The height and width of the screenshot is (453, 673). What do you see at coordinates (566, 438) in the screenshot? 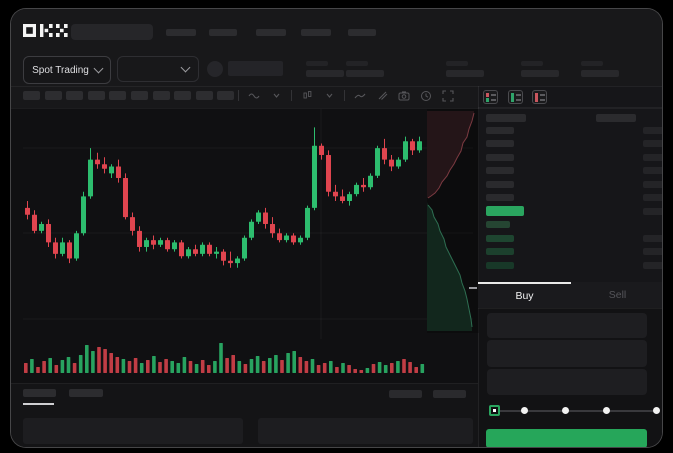
I see `buy-submit-button` at bounding box center [566, 438].